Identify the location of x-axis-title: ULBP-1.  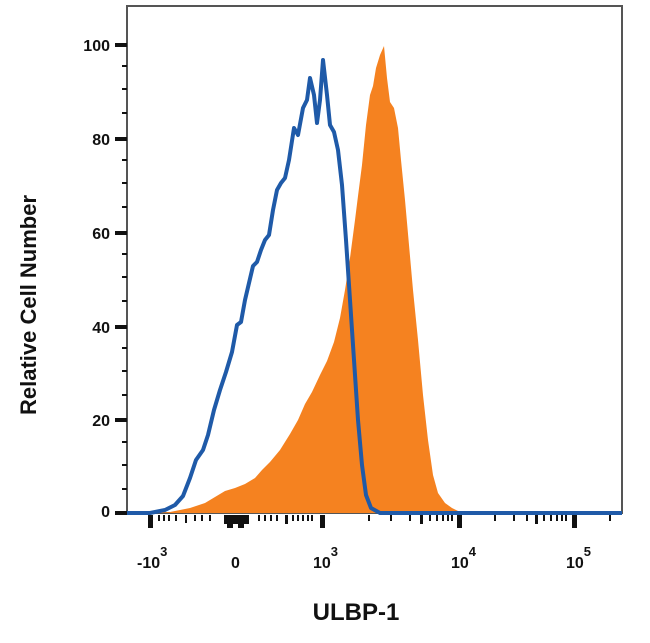
(356, 612).